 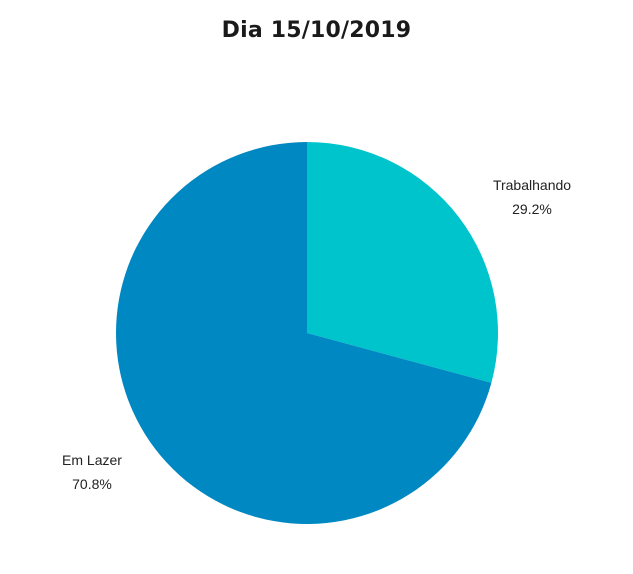 What do you see at coordinates (532, 209) in the screenshot?
I see `slice-percent-label: 29.2%` at bounding box center [532, 209].